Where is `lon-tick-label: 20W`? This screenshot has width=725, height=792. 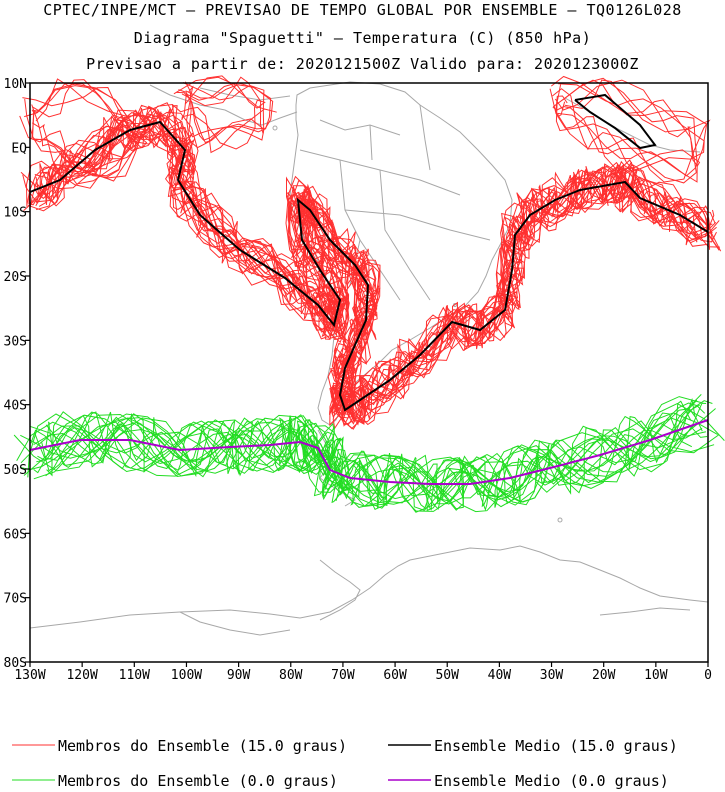 lon-tick-label: 20W is located at coordinates (604, 675).